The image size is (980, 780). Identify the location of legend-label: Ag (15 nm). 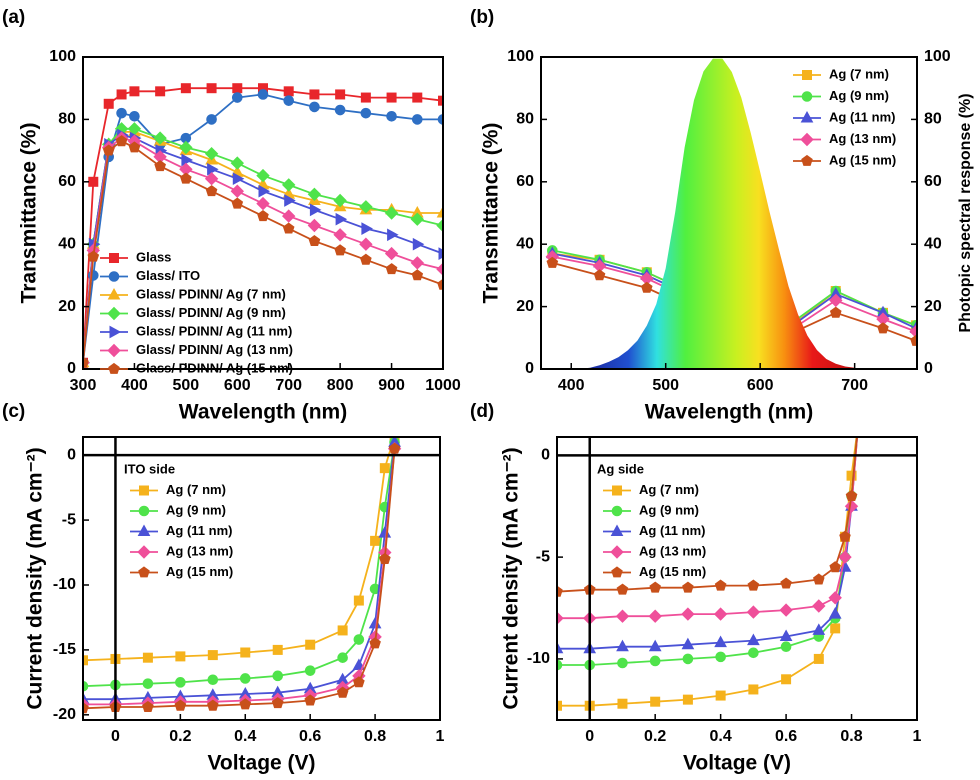
(199, 571).